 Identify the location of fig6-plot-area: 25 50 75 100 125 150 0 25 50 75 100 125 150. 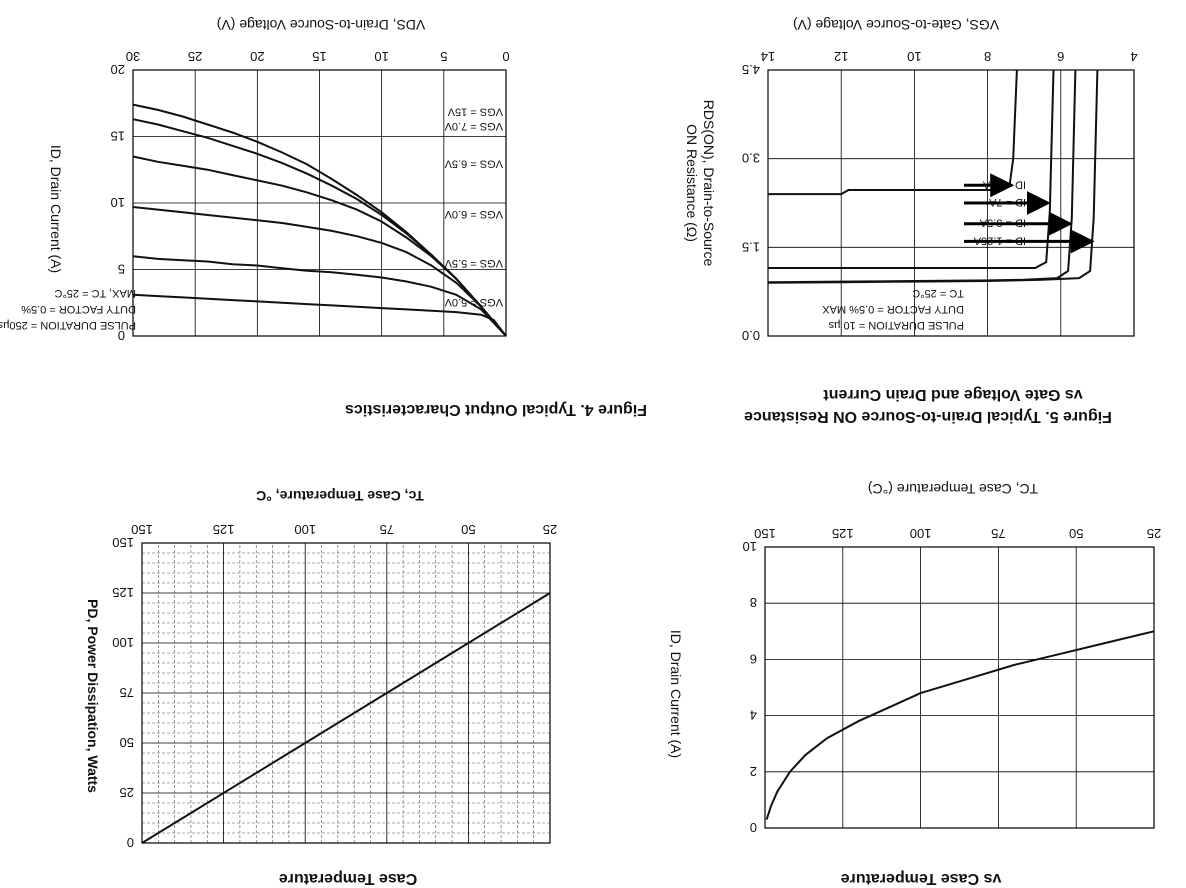
(334, 686).